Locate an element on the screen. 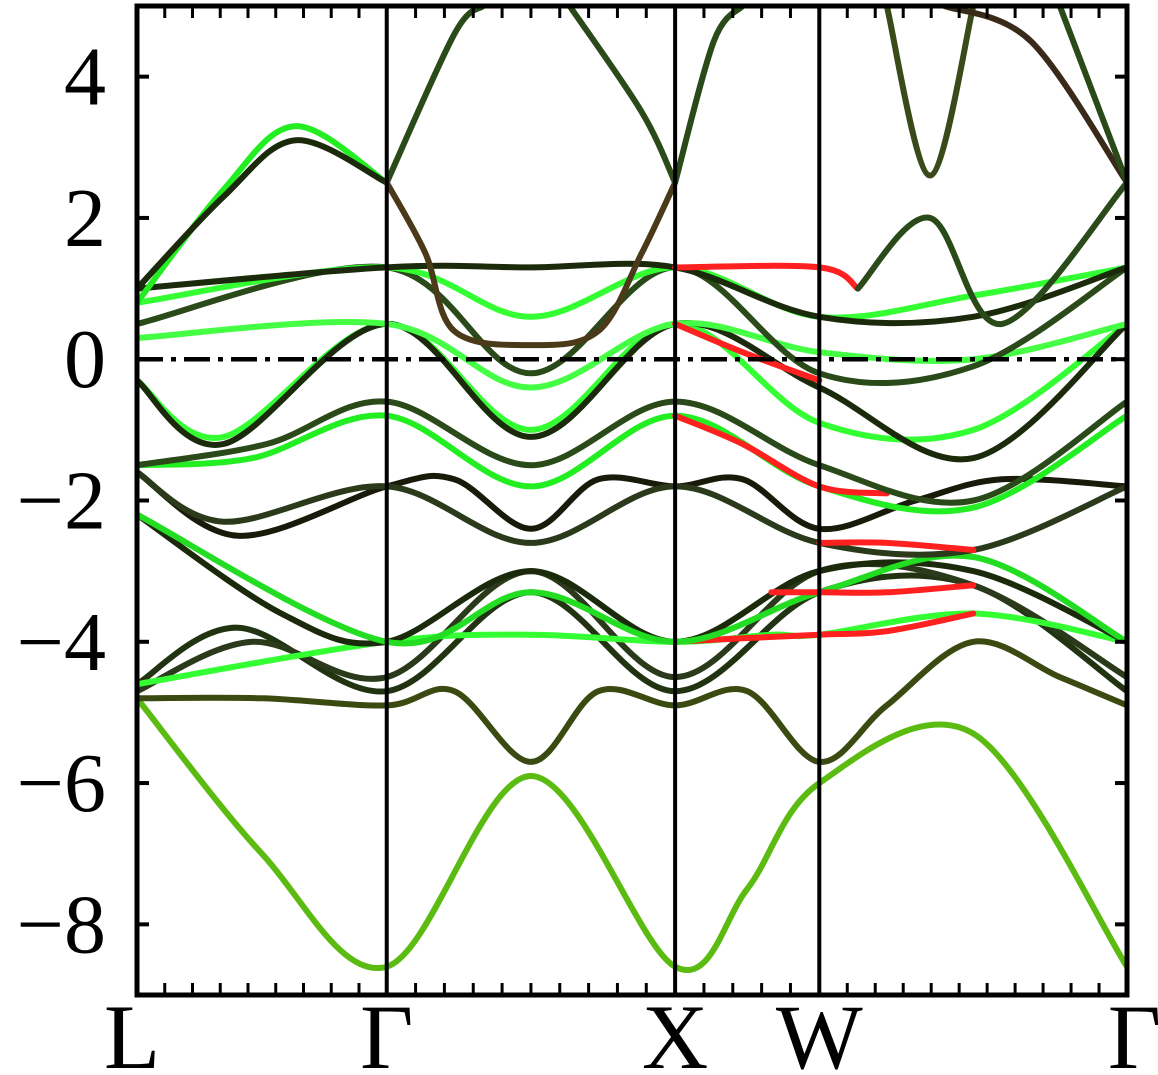 The image size is (1158, 1075). y-tick-label-3: 0 is located at coordinates (85, 359).